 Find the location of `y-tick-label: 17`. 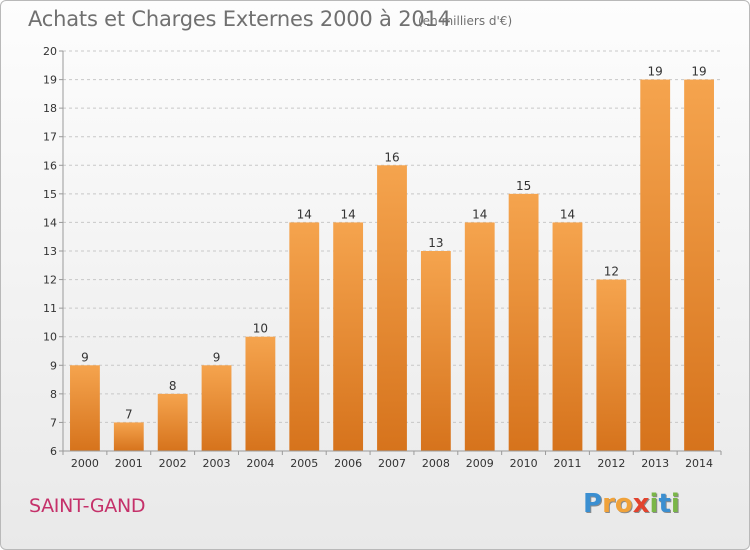

y-tick-label: 17 is located at coordinates (50, 137).